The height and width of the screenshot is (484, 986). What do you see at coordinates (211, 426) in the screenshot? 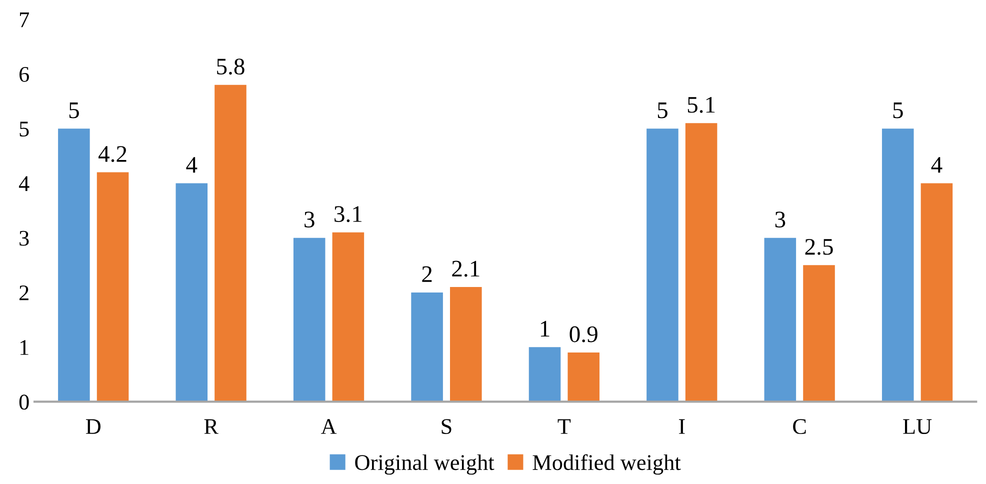
I see `x-tick-label: R` at bounding box center [211, 426].